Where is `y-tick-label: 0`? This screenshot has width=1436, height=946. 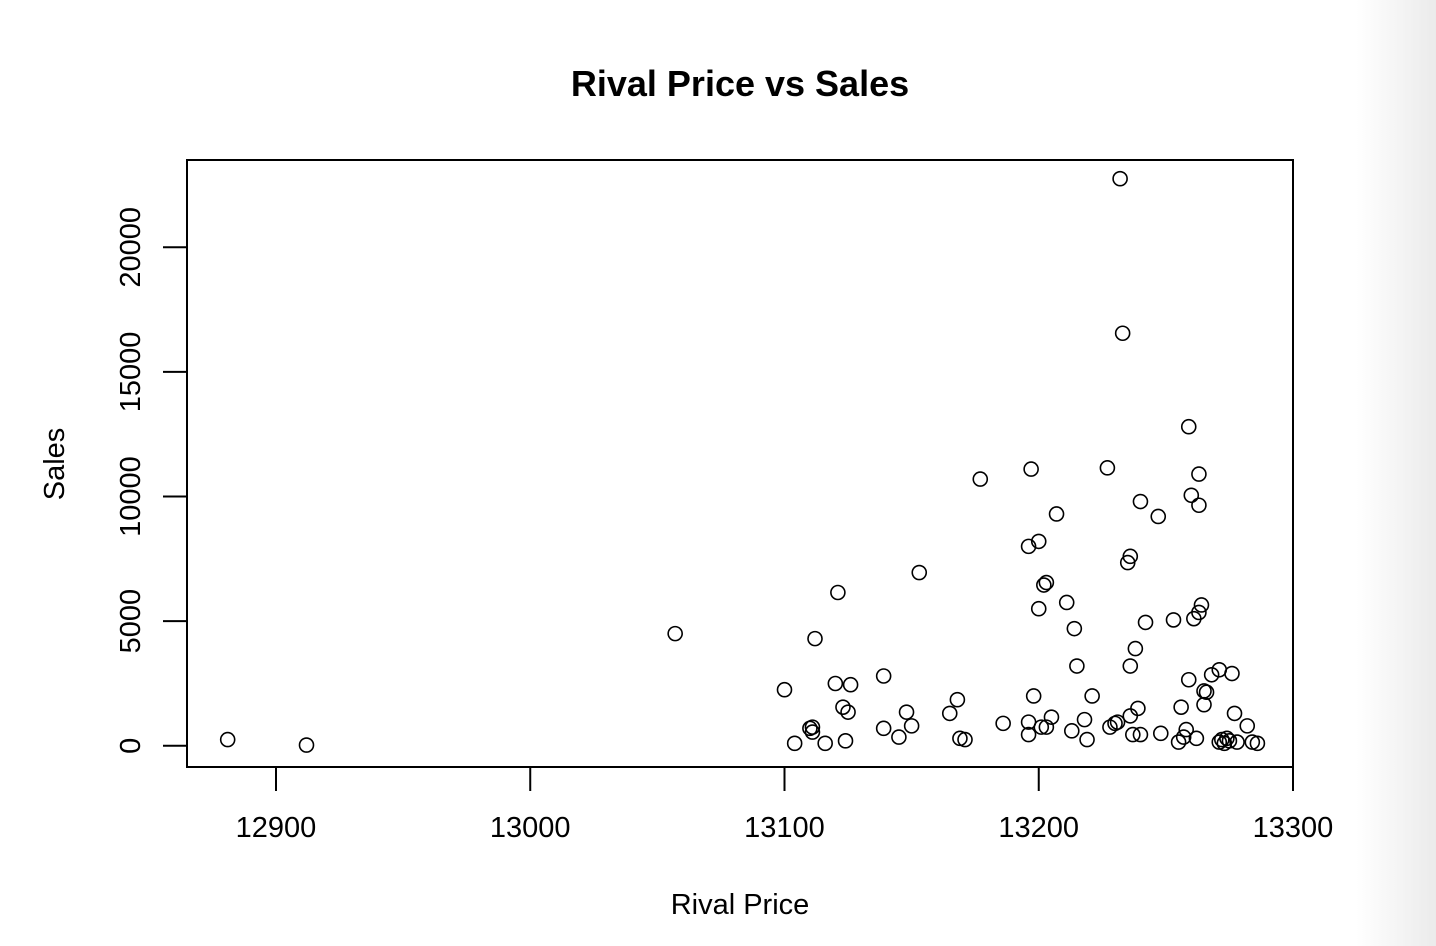 y-tick-label: 0 is located at coordinates (131, 746).